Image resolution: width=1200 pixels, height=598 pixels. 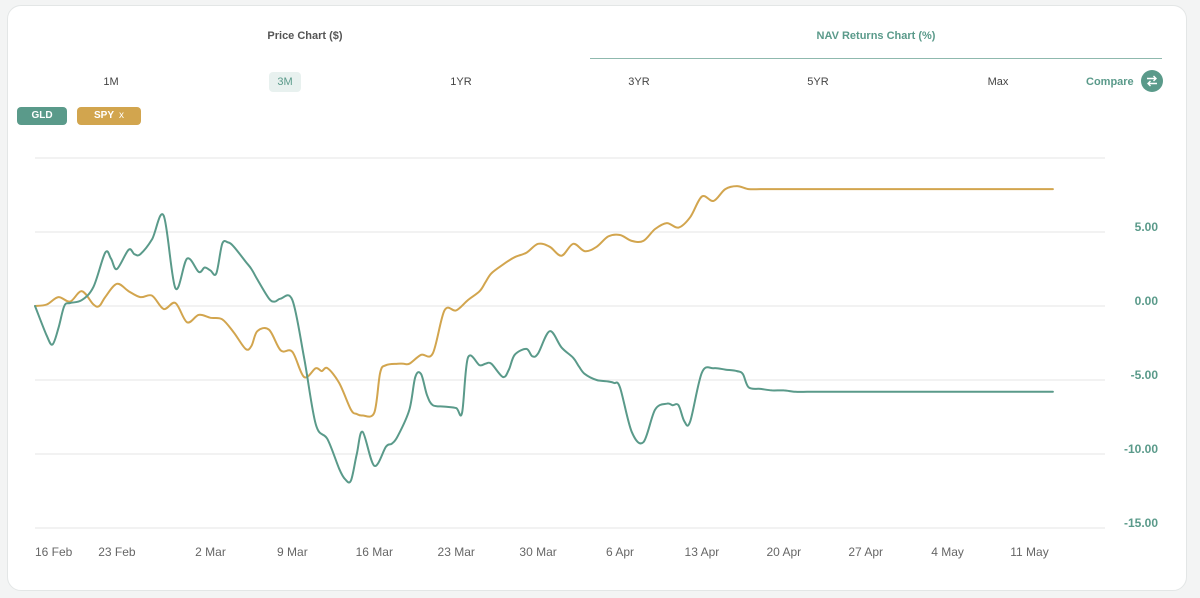 I want to click on x-tick-label: 2 Mar, so click(x=210, y=552).